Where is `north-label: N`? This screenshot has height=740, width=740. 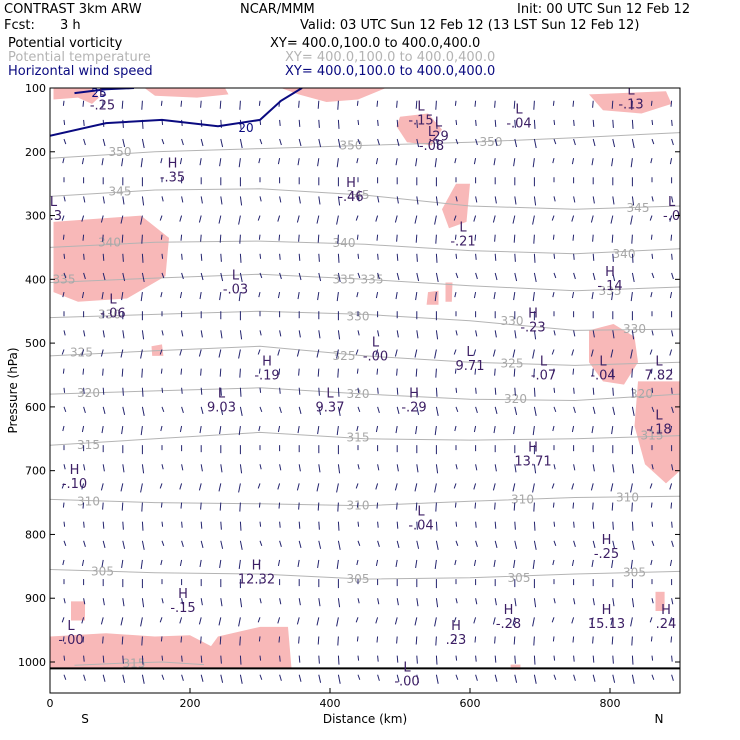 north-label: N is located at coordinates (659, 719).